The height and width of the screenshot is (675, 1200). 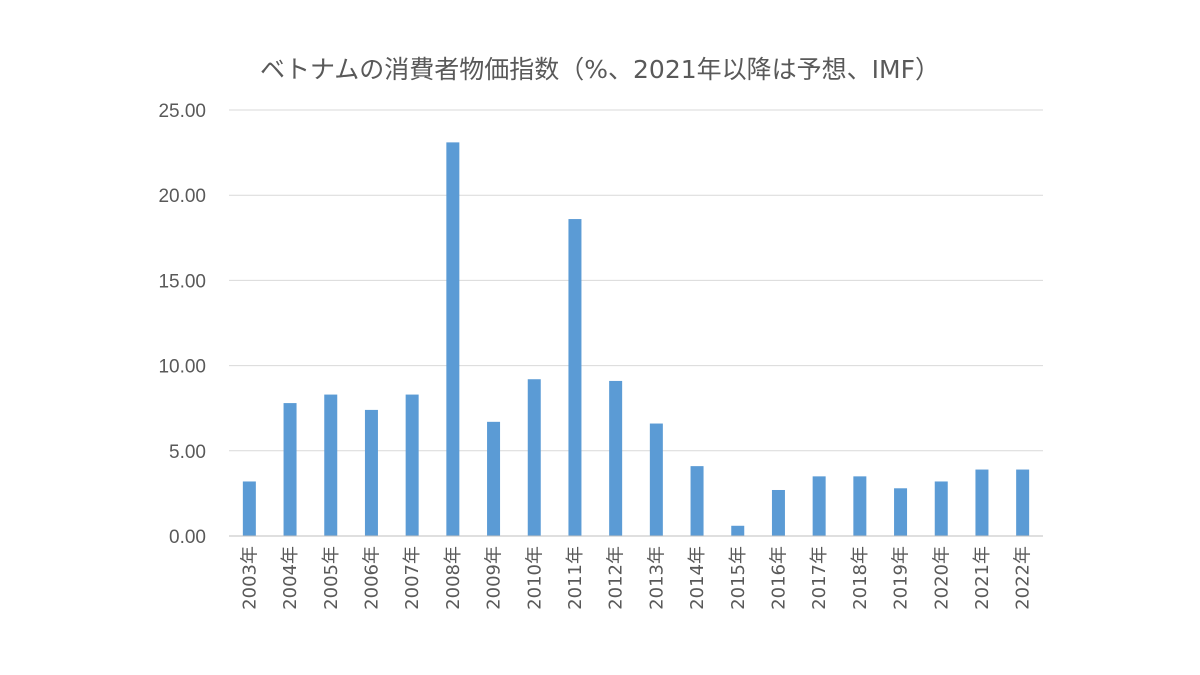 I want to click on x-category-label: 2007年, so click(x=412, y=578).